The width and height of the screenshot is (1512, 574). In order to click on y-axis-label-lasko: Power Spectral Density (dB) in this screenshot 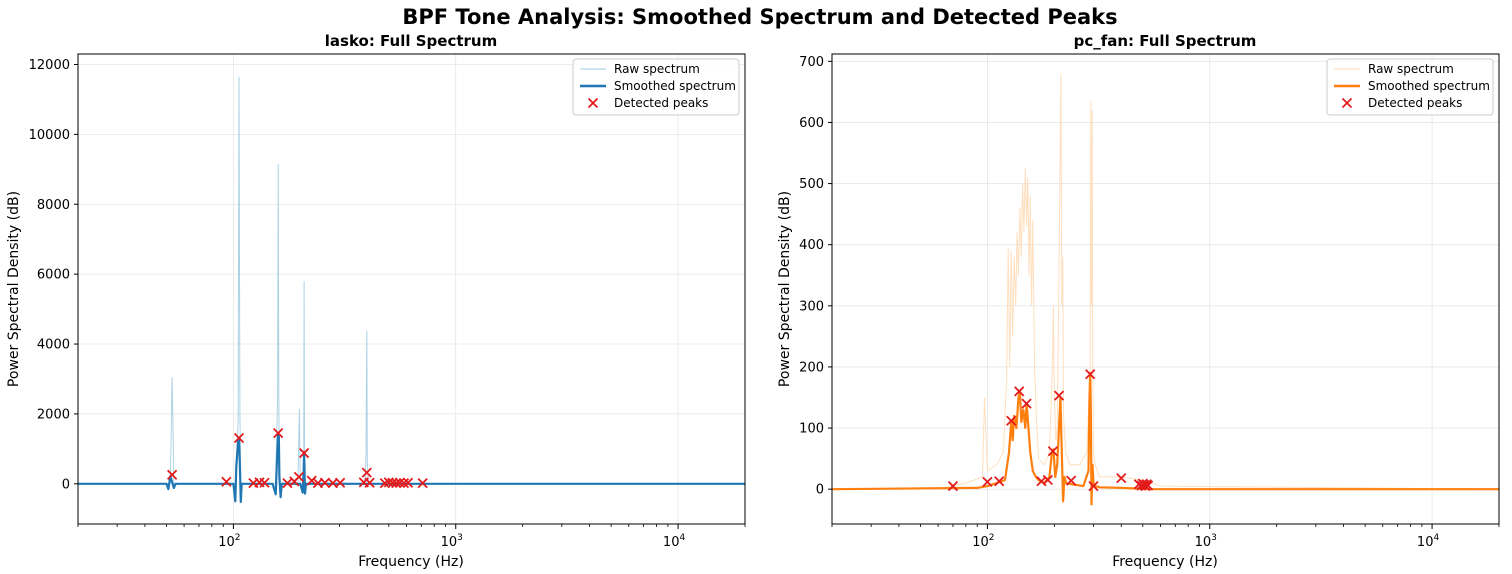, I will do `click(14, 289)`.